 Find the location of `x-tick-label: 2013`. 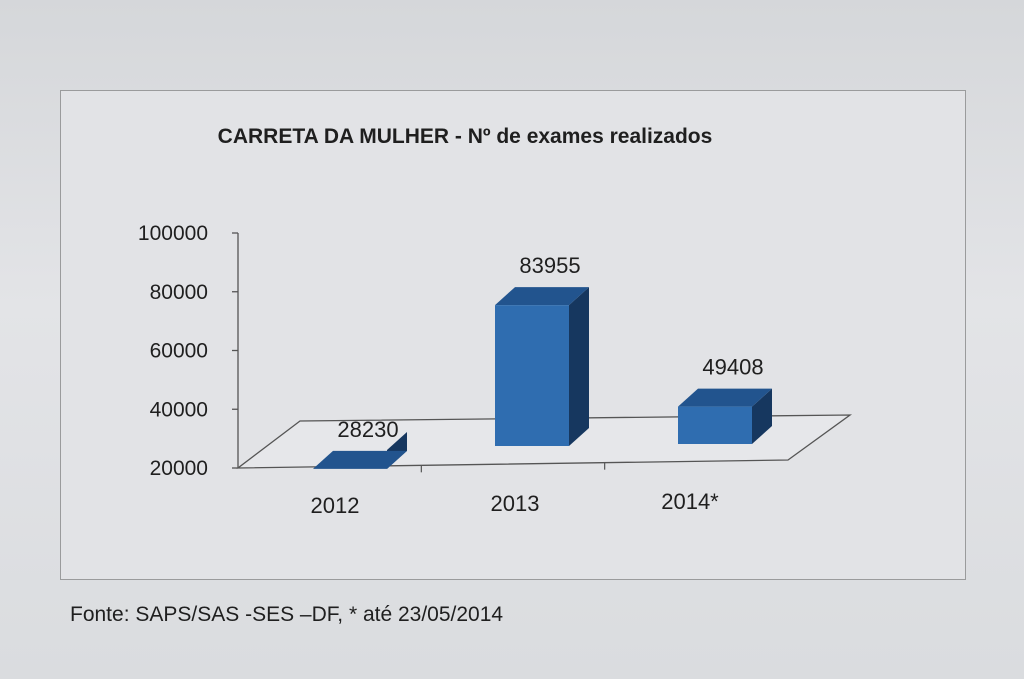

x-tick-label: 2013 is located at coordinates (515, 503).